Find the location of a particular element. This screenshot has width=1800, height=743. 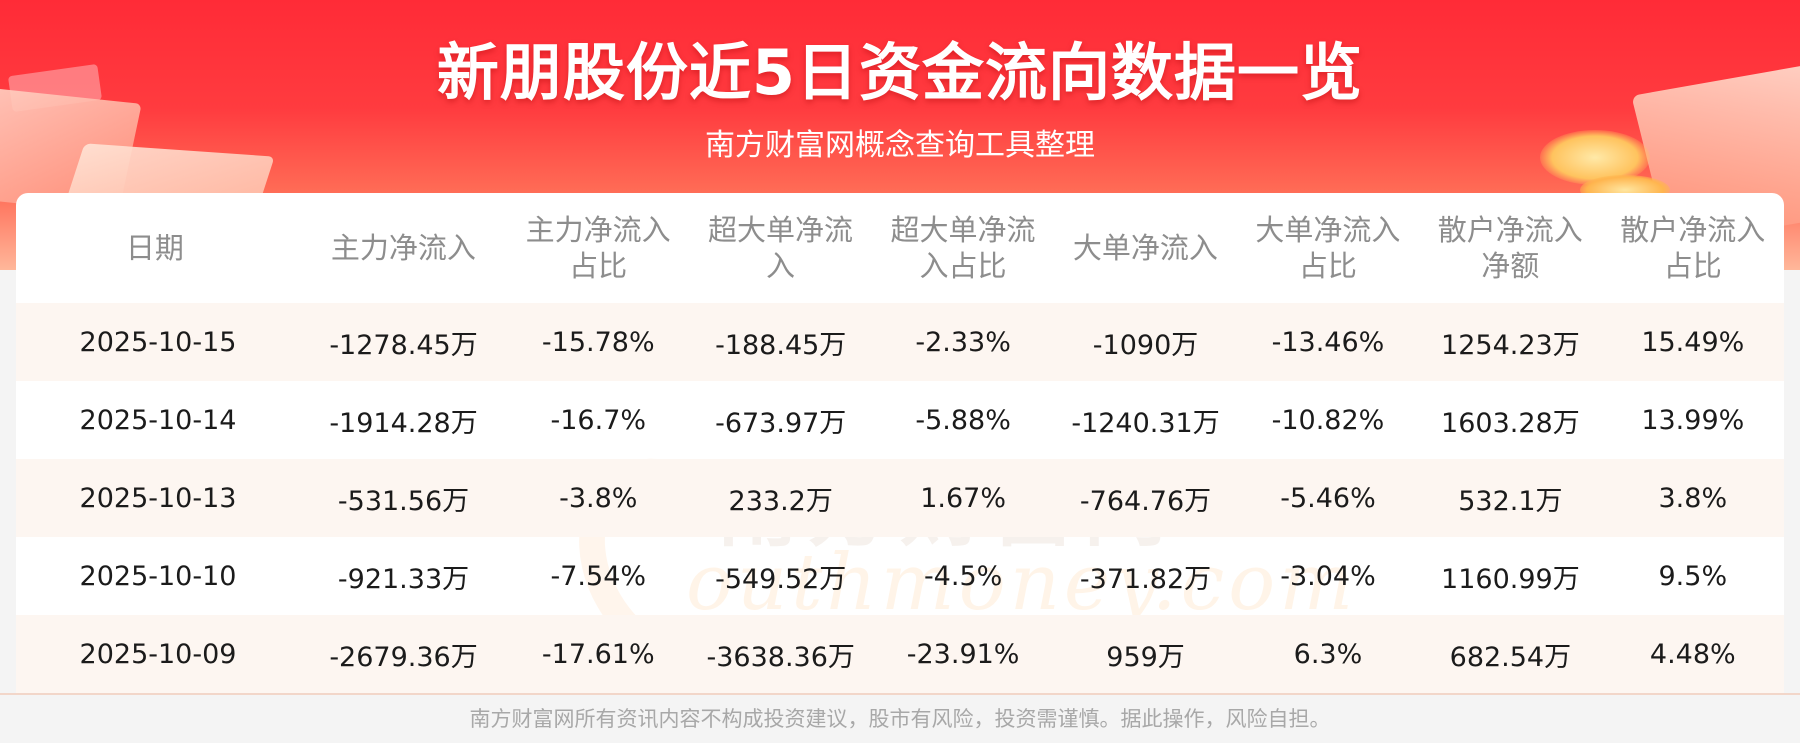

value-cell: -10.82% is located at coordinates (1328, 420).